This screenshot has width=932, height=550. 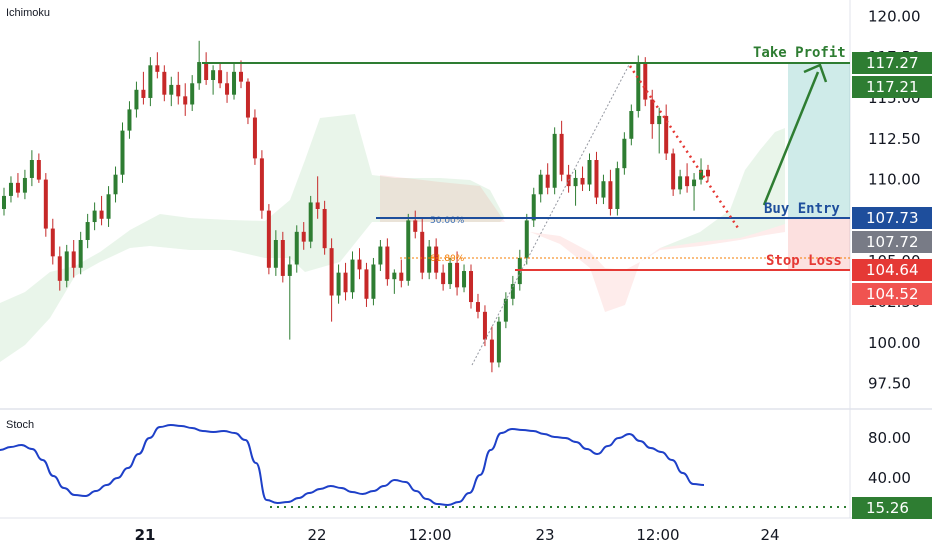 What do you see at coordinates (887, 508) in the screenshot?
I see `tag-stoch-text: 15.26` at bounding box center [887, 508].